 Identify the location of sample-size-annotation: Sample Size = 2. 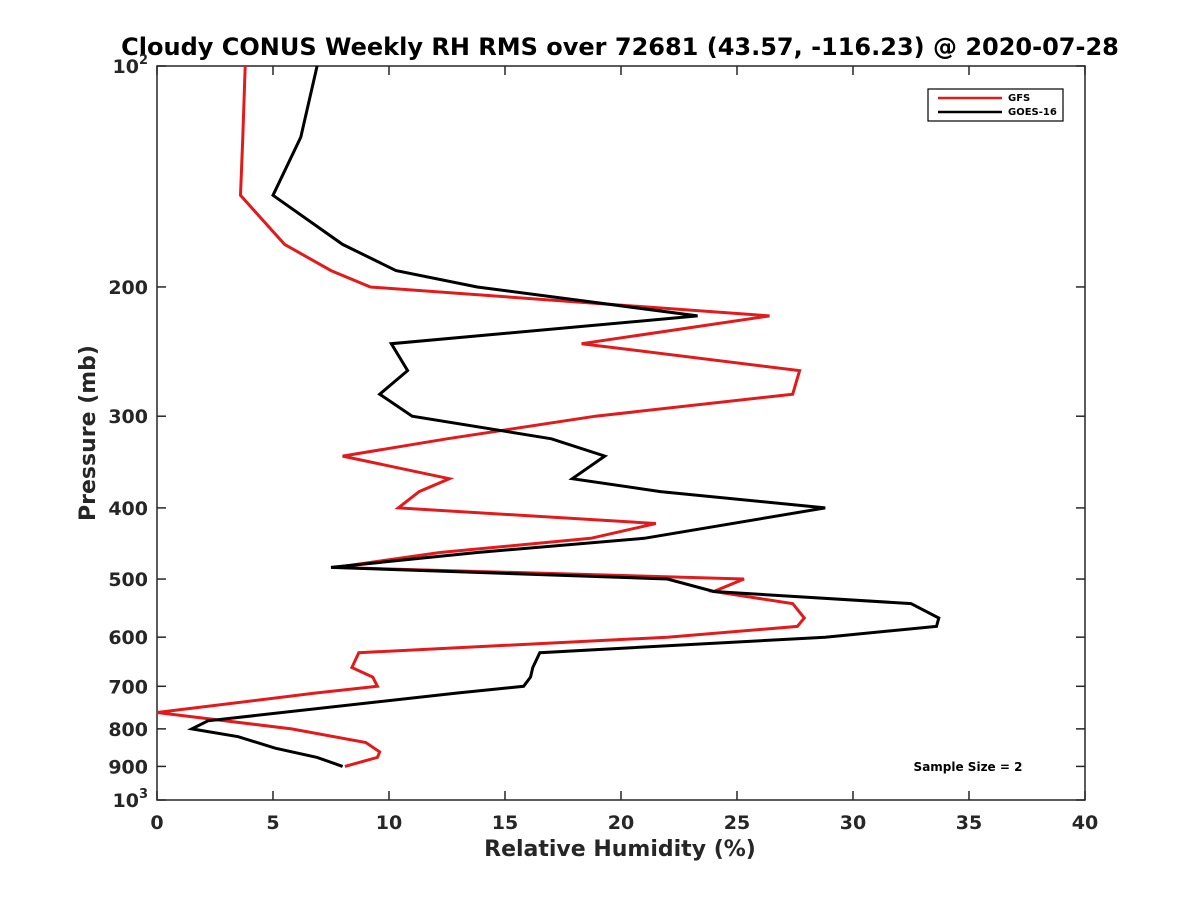
(968, 767).